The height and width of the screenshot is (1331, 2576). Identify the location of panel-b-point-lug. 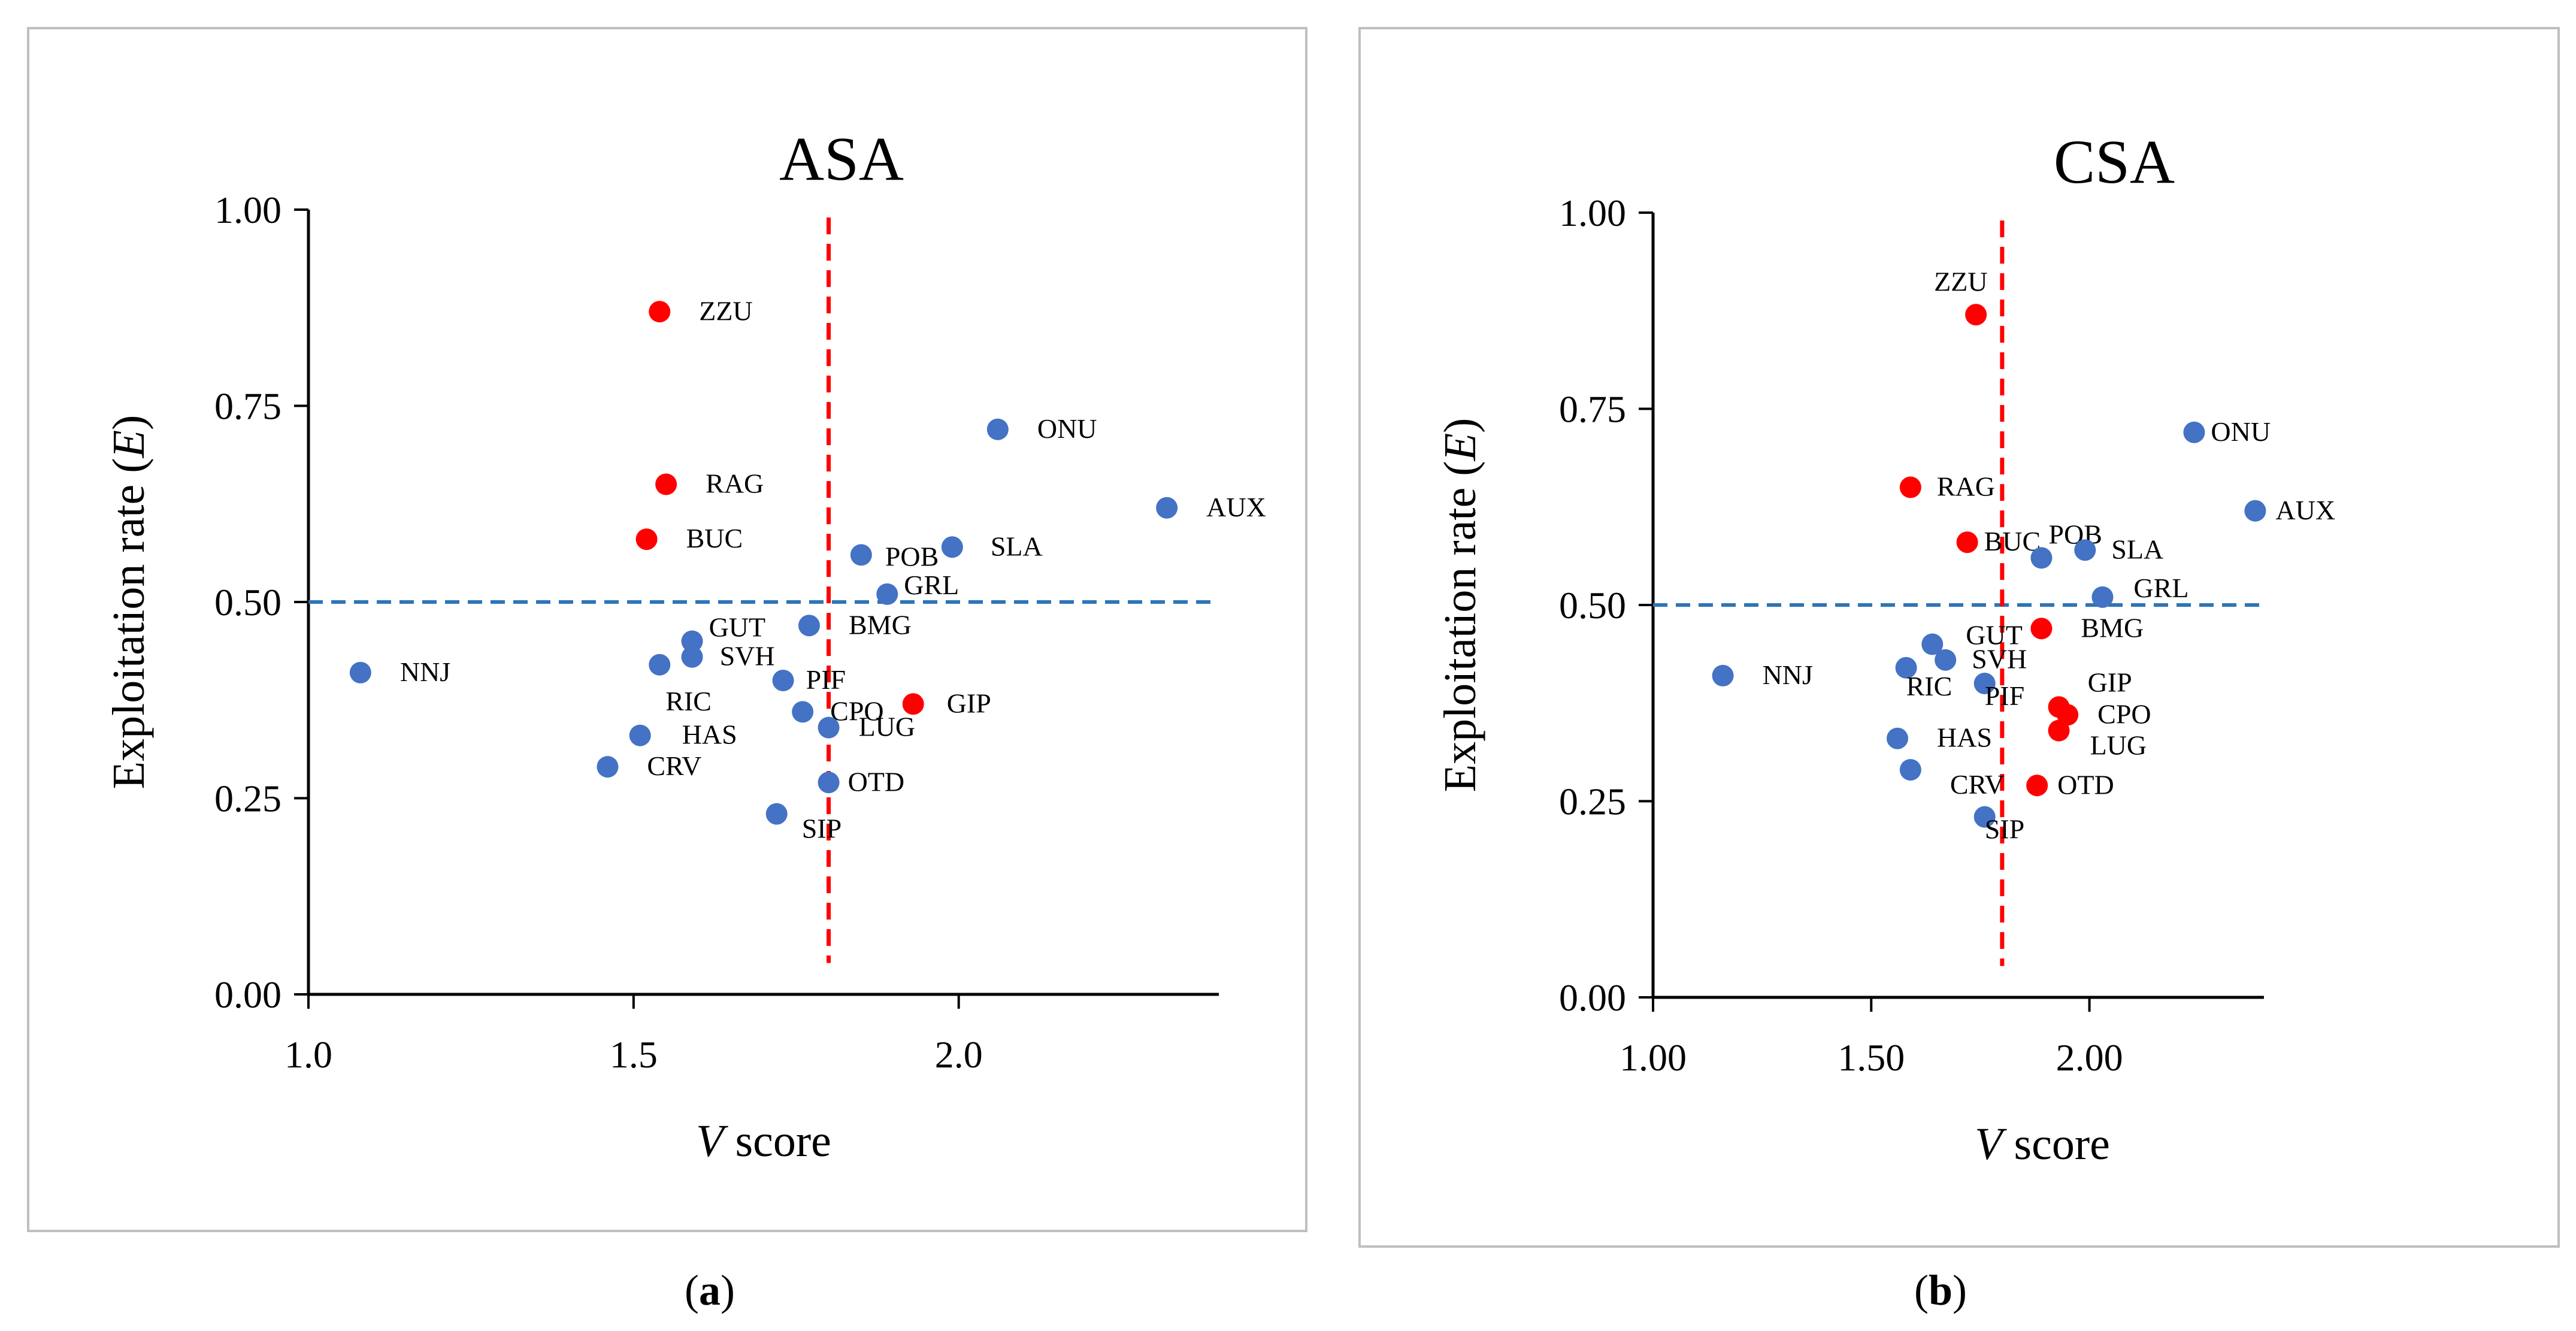
(2059, 730).